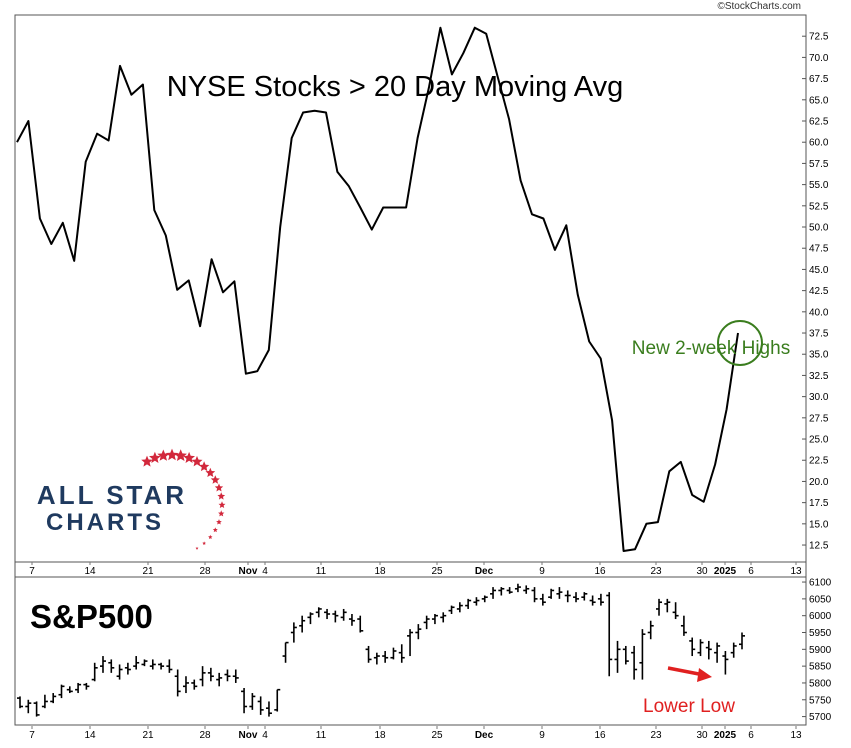 The image size is (851, 748). What do you see at coordinates (686, 671) in the screenshot?
I see `lower-low-arrow-shaft` at bounding box center [686, 671].